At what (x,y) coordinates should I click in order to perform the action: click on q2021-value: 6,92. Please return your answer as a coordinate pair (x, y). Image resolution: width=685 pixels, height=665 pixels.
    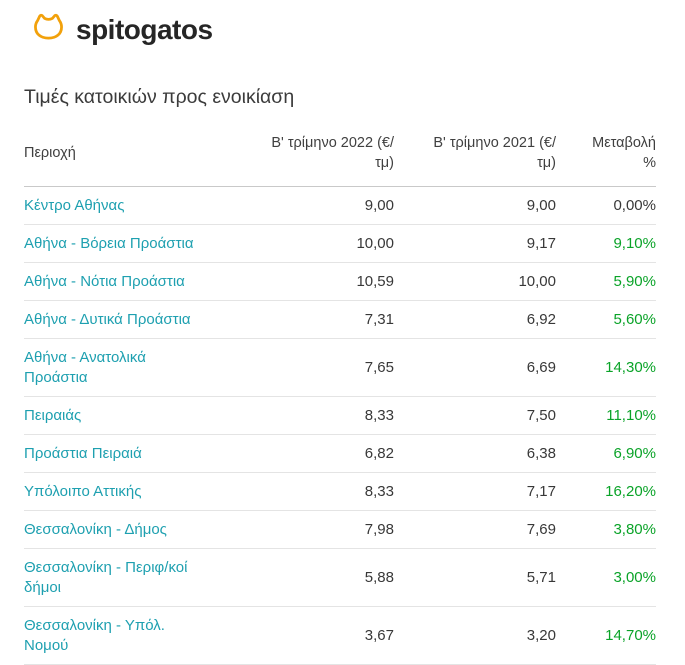
    Looking at the image, I should click on (475, 319).